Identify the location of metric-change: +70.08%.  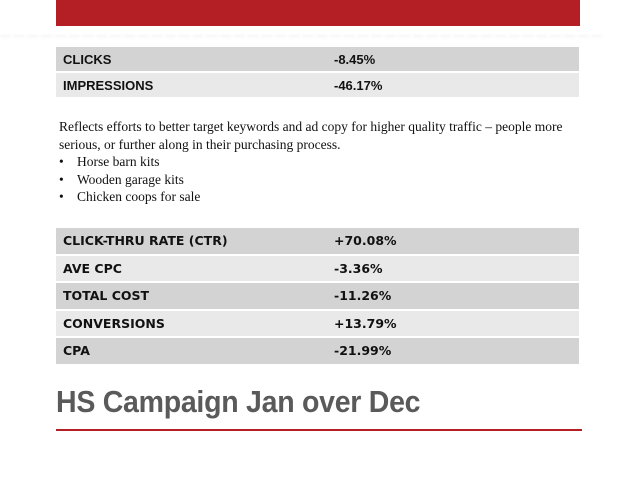
(453, 242).